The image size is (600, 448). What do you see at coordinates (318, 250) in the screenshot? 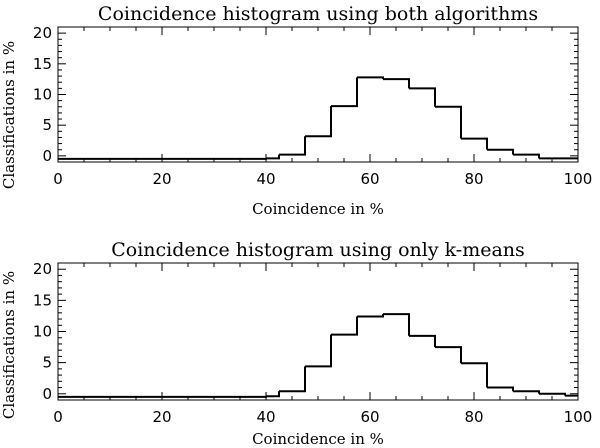
I see `chart-title: Coincidence histogram using only k-means` at bounding box center [318, 250].